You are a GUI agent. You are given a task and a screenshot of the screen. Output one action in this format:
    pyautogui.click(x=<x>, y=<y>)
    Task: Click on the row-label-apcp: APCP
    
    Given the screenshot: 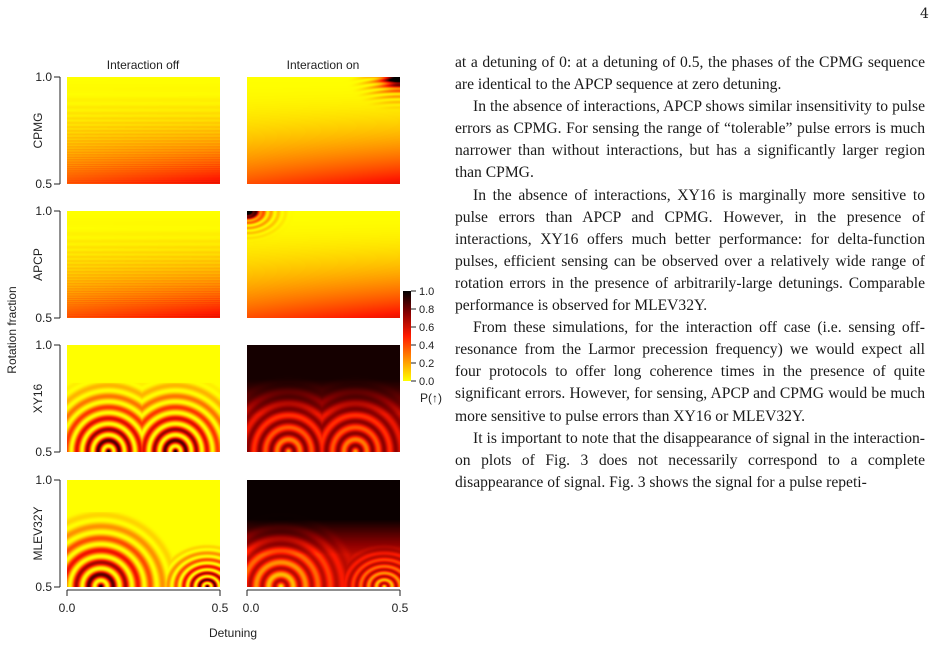 What is the action you would take?
    pyautogui.click(x=38, y=264)
    